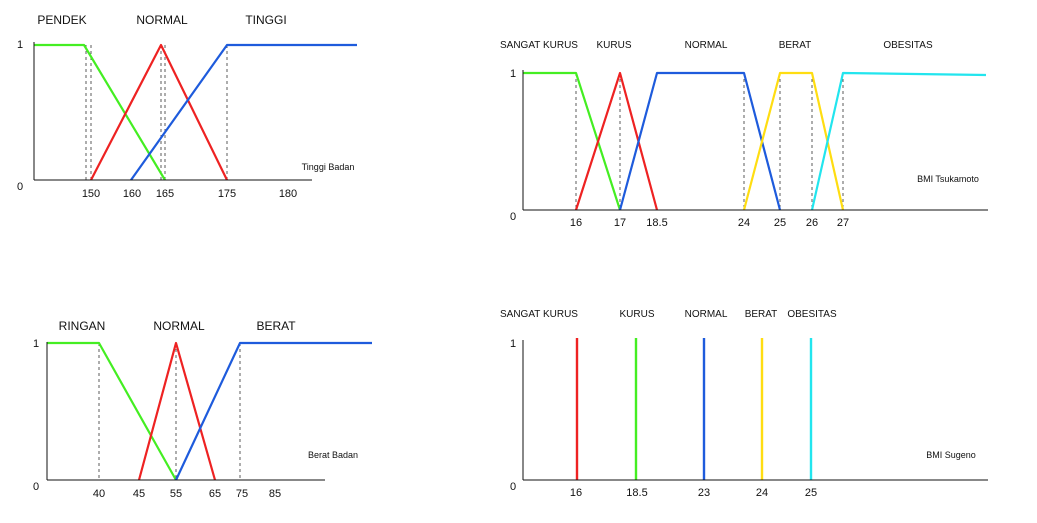  What do you see at coordinates (948, 179) in the screenshot?
I see `x-axis-label: BMI Tsukamoto` at bounding box center [948, 179].